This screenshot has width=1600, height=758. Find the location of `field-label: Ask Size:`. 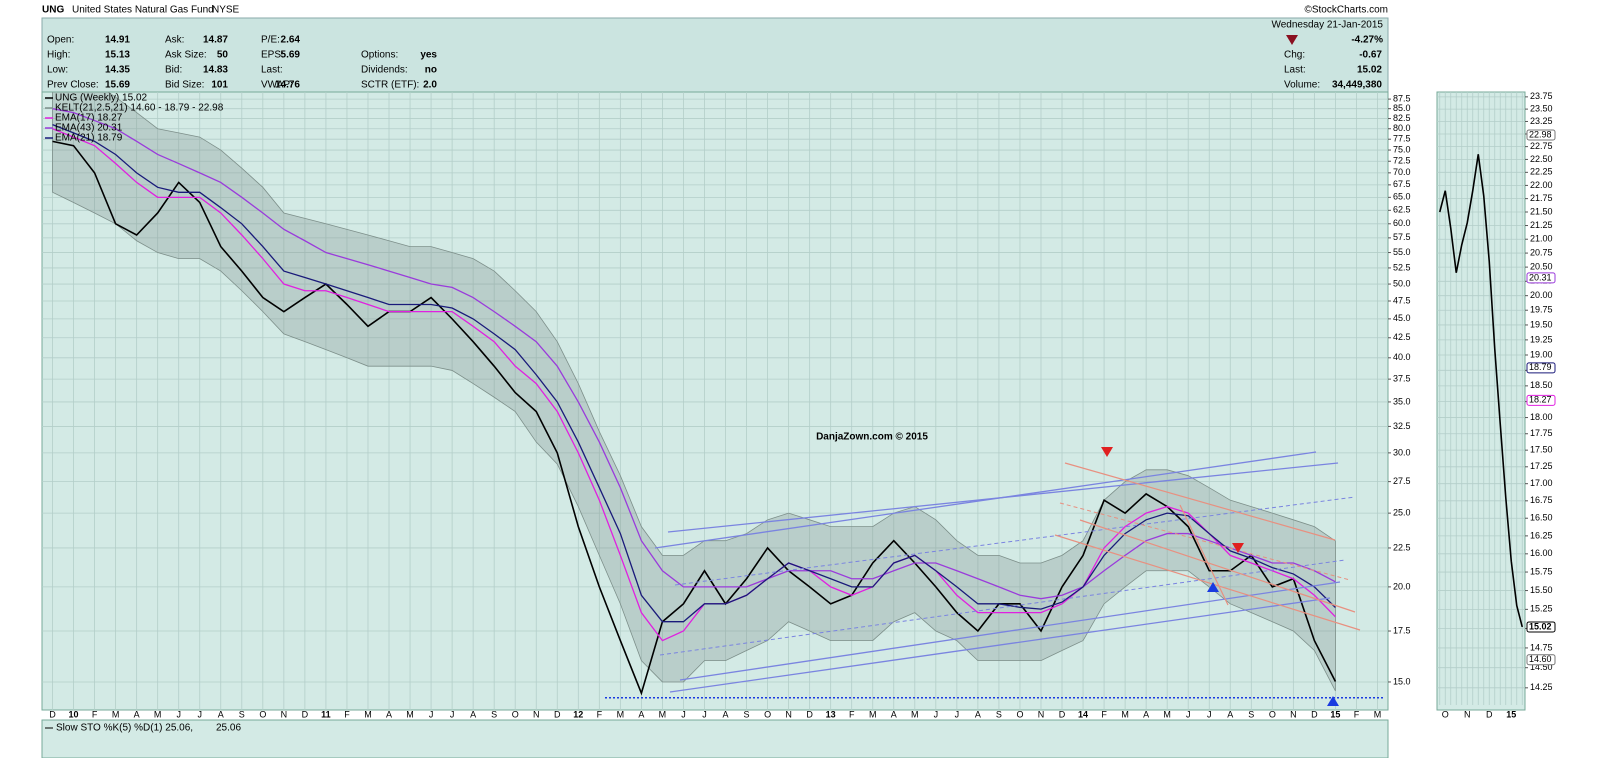

field-label: Ask Size: is located at coordinates (186, 55).